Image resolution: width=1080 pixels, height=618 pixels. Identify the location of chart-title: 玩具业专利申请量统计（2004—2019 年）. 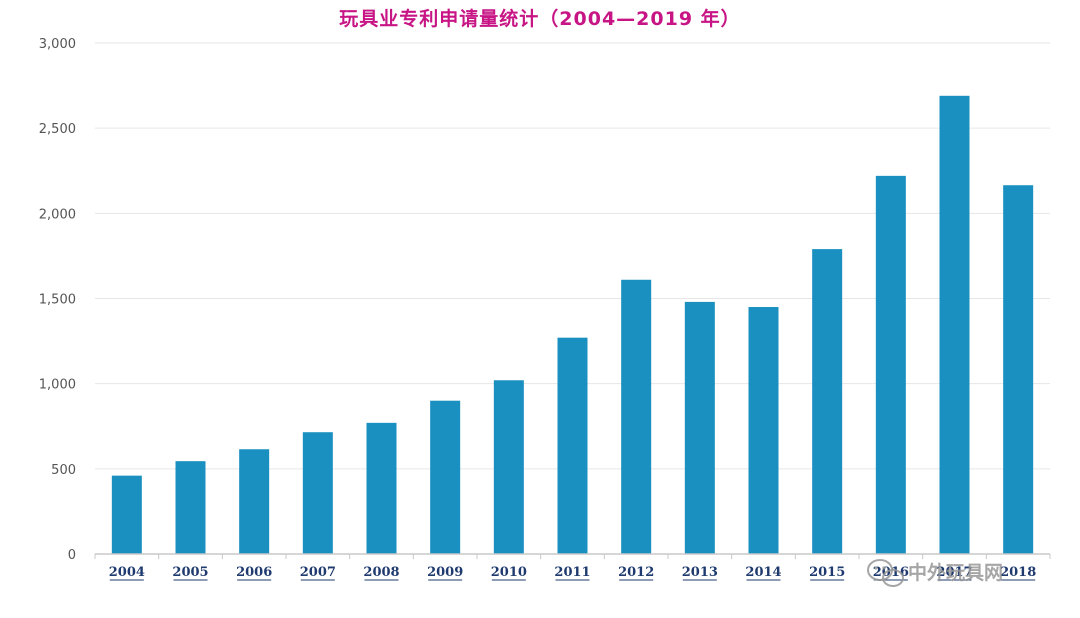
(539, 18).